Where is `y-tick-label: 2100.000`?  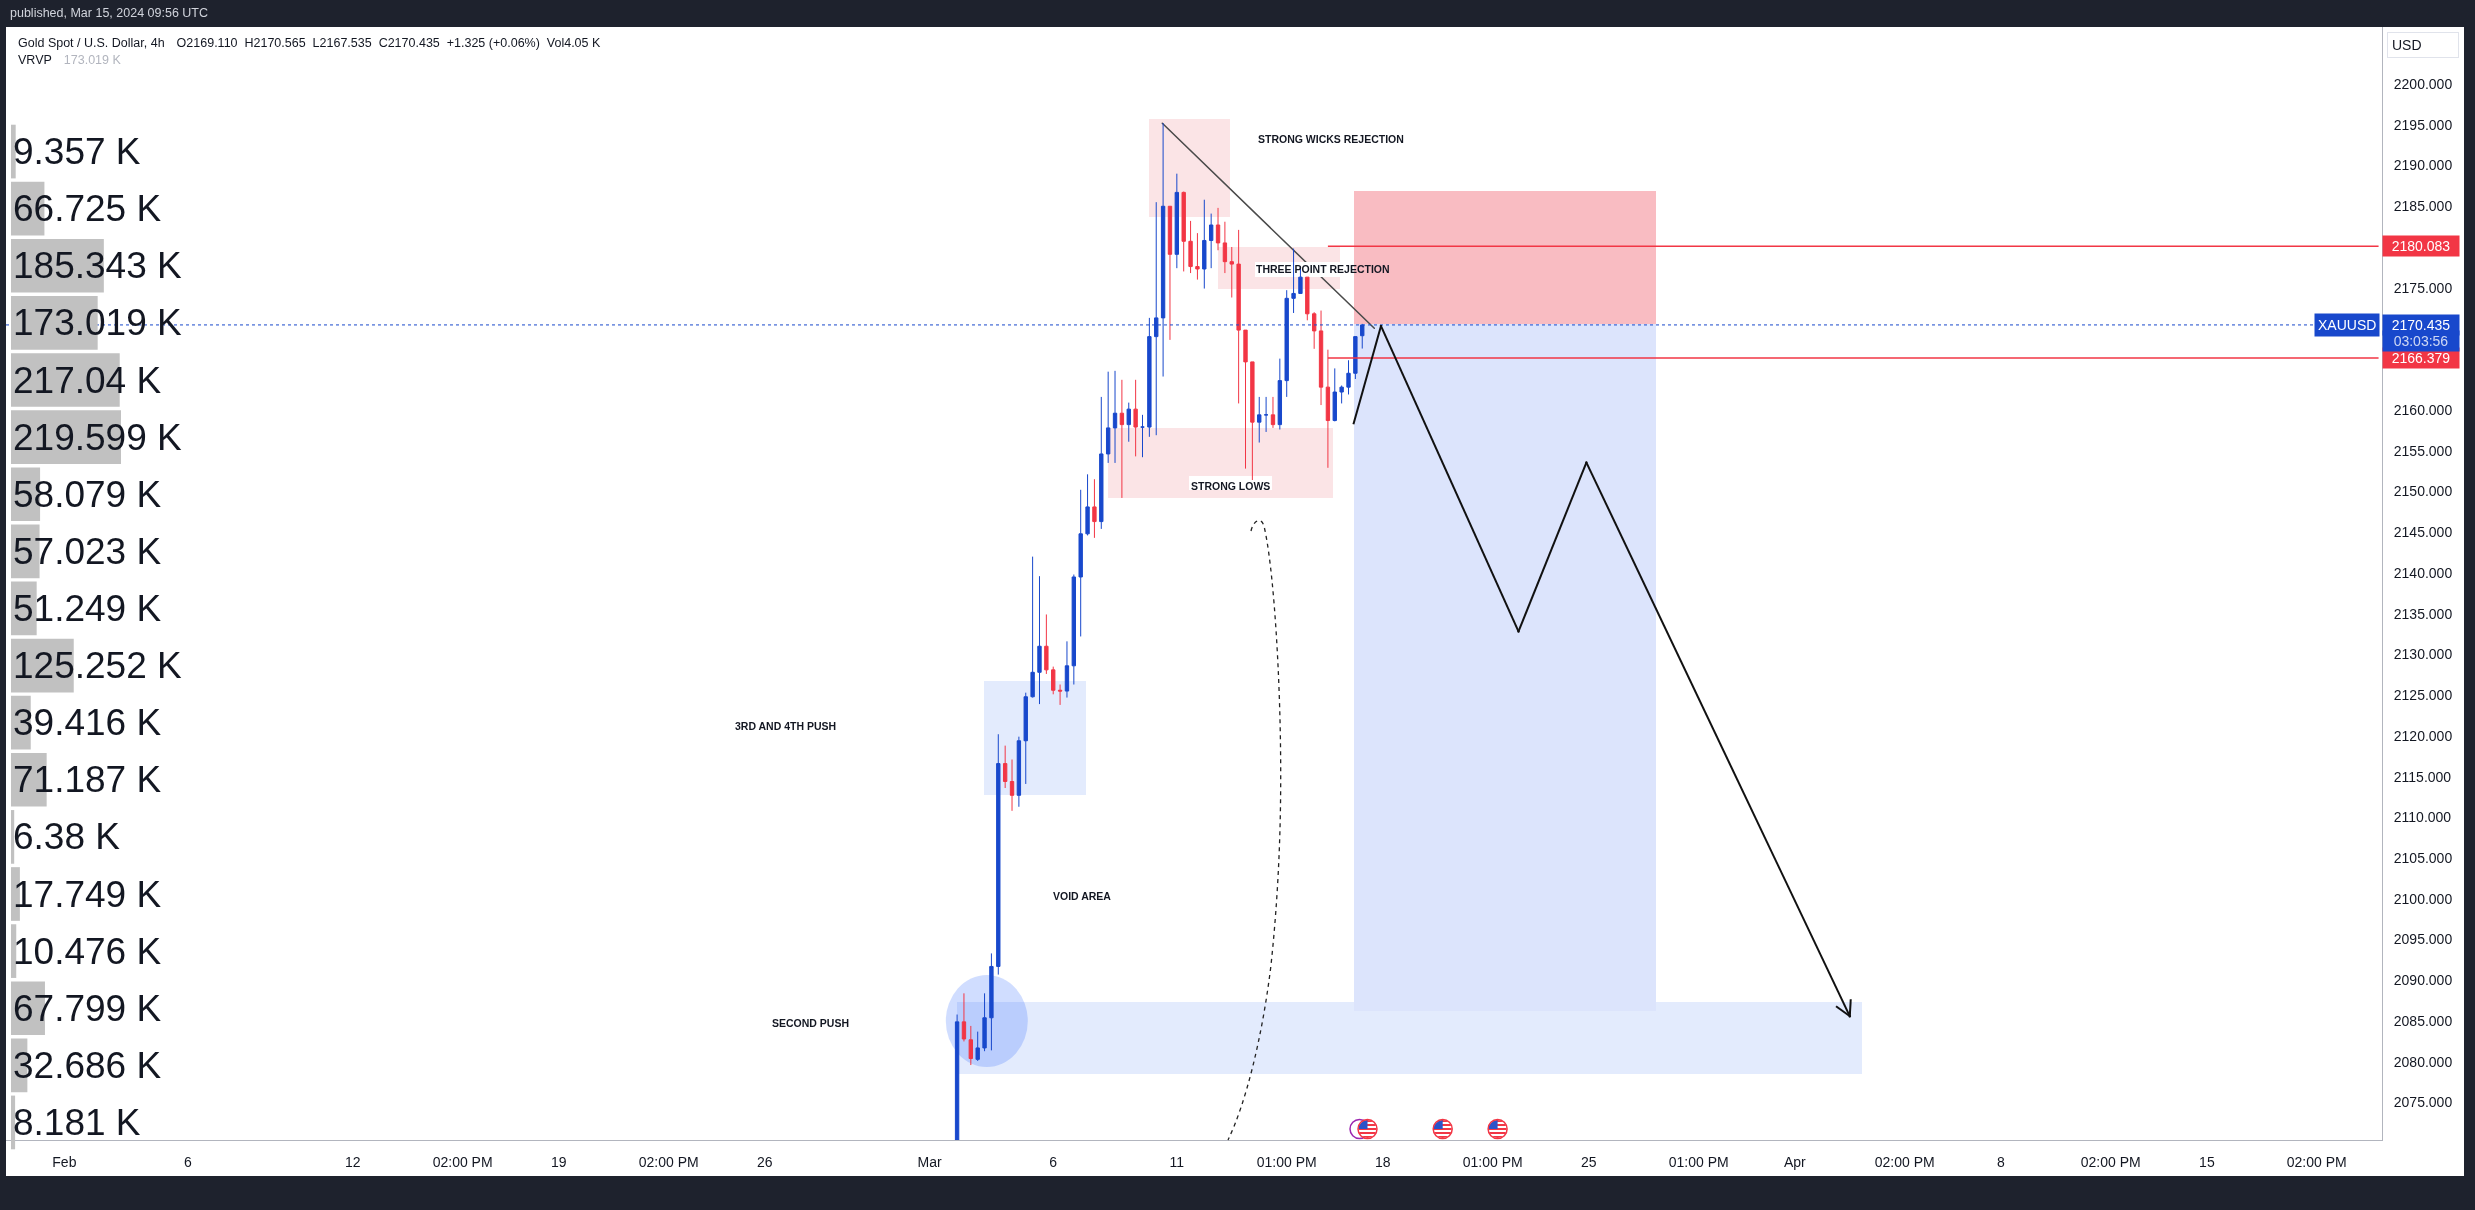
y-tick-label: 2100.000 is located at coordinates (2423, 898).